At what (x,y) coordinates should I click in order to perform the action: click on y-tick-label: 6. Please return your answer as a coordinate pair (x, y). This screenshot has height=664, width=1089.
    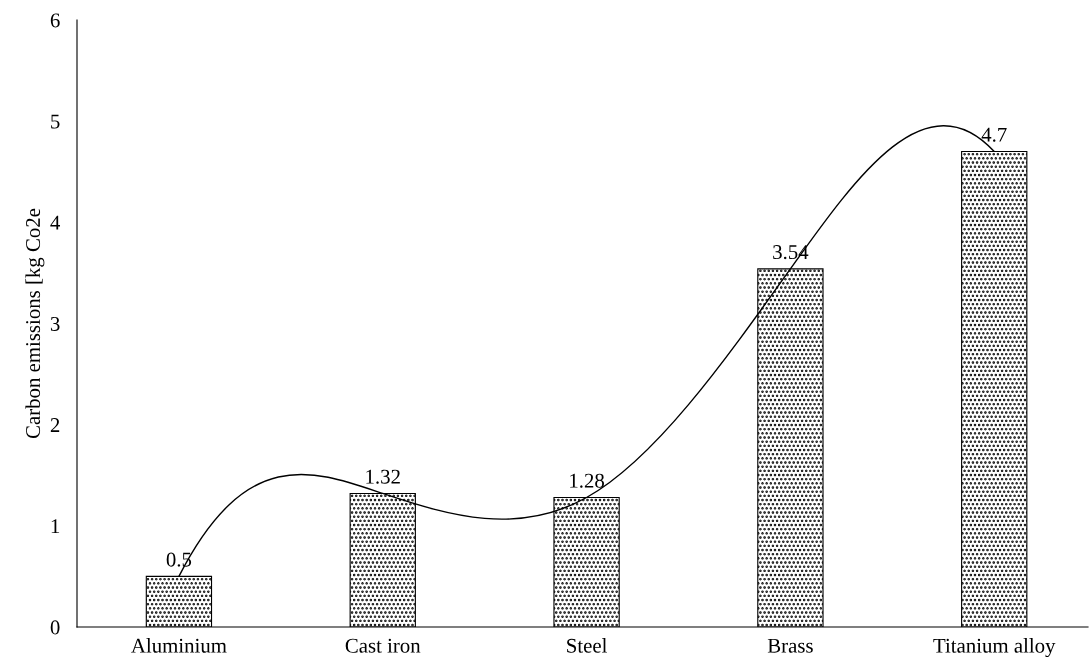
    Looking at the image, I should click on (55, 20).